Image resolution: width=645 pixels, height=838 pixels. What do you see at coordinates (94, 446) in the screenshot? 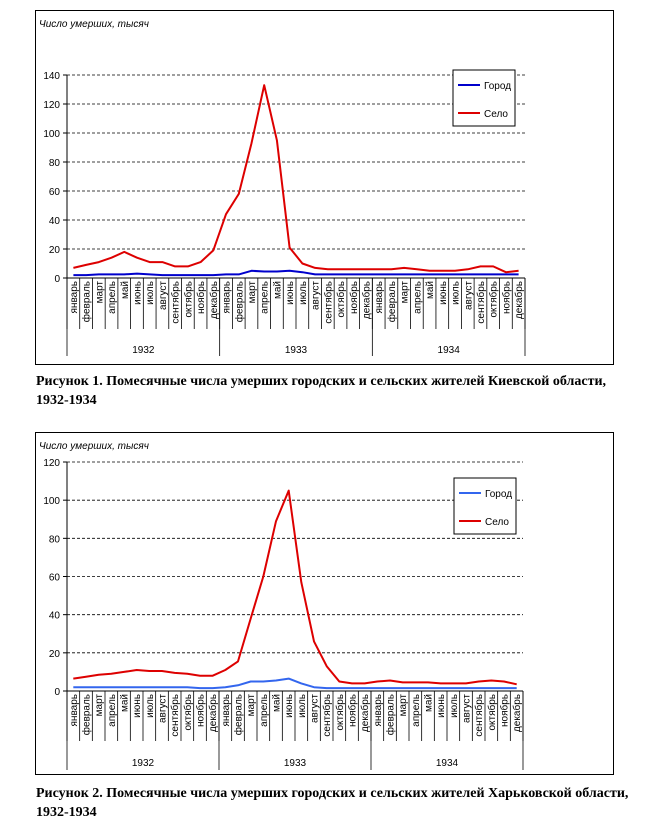
I see `y-axis-title: Число умерших, тысяч` at bounding box center [94, 446].